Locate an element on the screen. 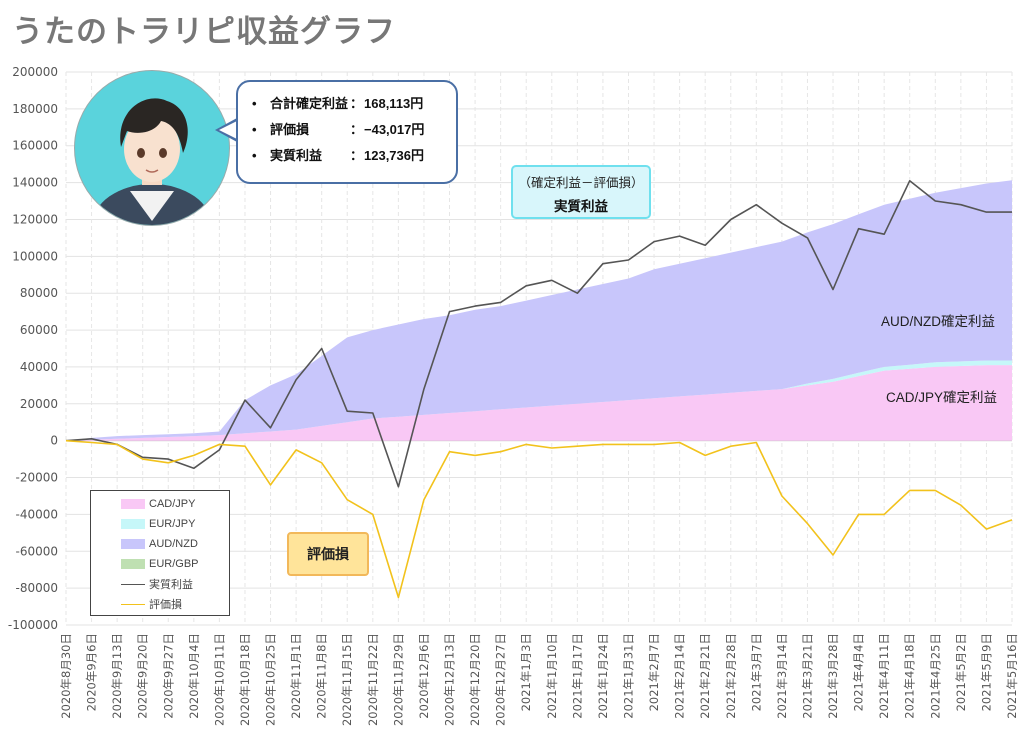 The image size is (1024, 744). x-tick-label: 2021年2月28日 is located at coordinates (731, 676).